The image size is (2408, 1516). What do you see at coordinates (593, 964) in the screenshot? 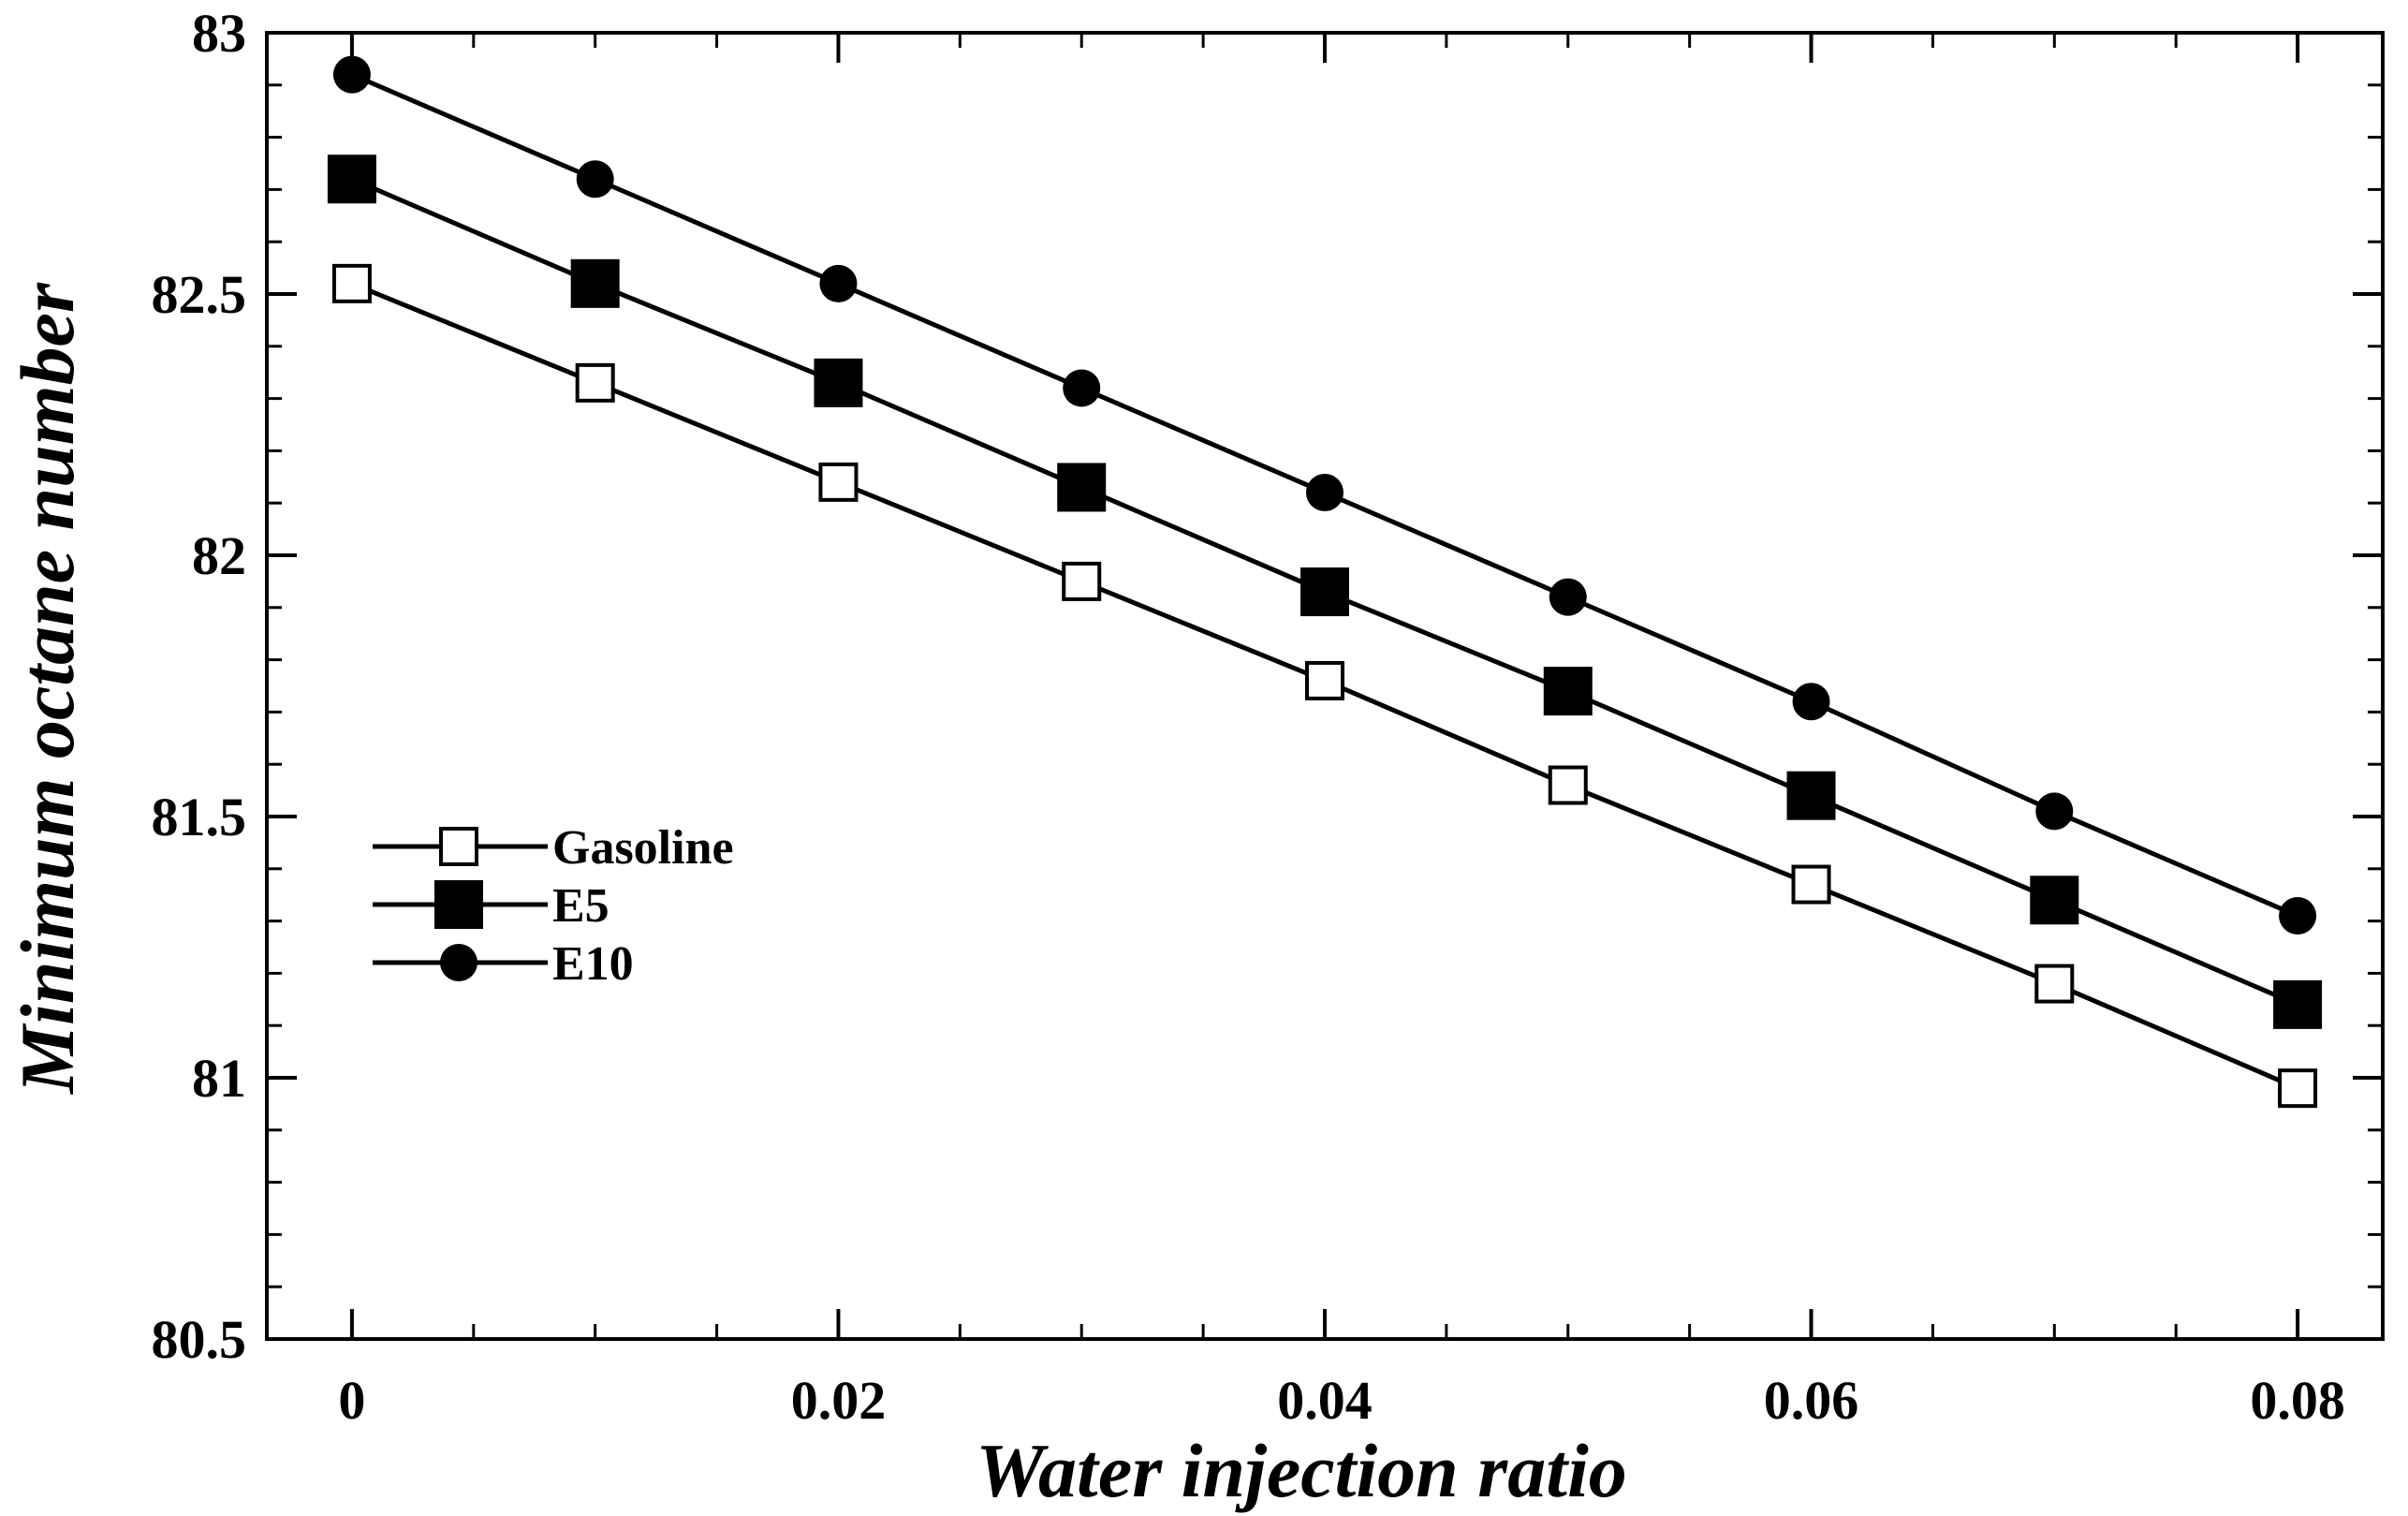
I see `legend-label-e10: E10` at bounding box center [593, 964].